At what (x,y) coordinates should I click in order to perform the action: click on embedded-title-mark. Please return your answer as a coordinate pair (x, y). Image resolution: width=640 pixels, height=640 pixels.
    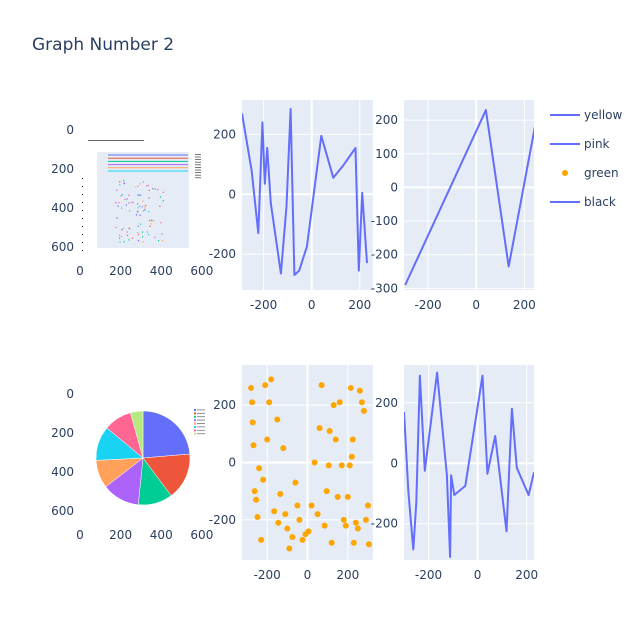
    Looking at the image, I should click on (116, 140).